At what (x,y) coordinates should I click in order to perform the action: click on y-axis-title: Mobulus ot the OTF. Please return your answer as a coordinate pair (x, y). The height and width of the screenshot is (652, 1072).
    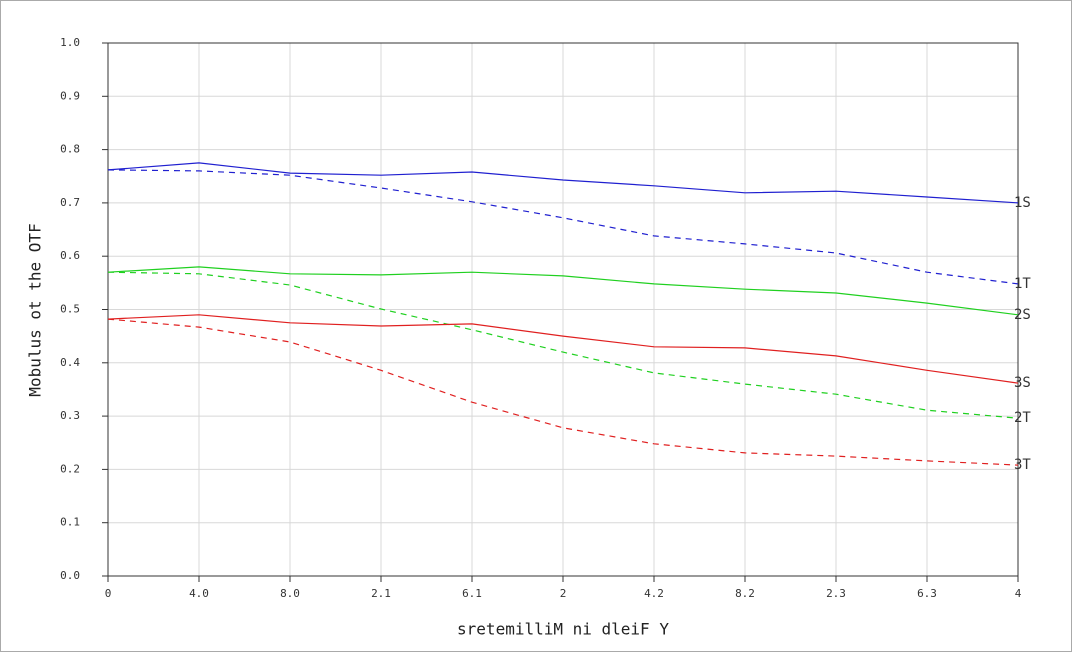
    Looking at the image, I should click on (35, 309).